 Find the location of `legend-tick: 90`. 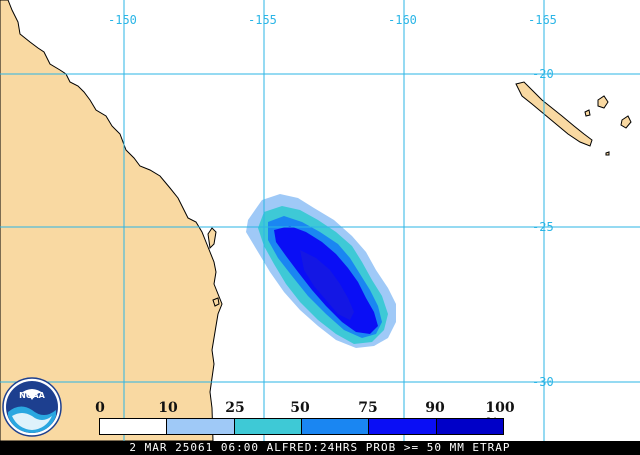

legend-tick: 90 is located at coordinates (435, 408).